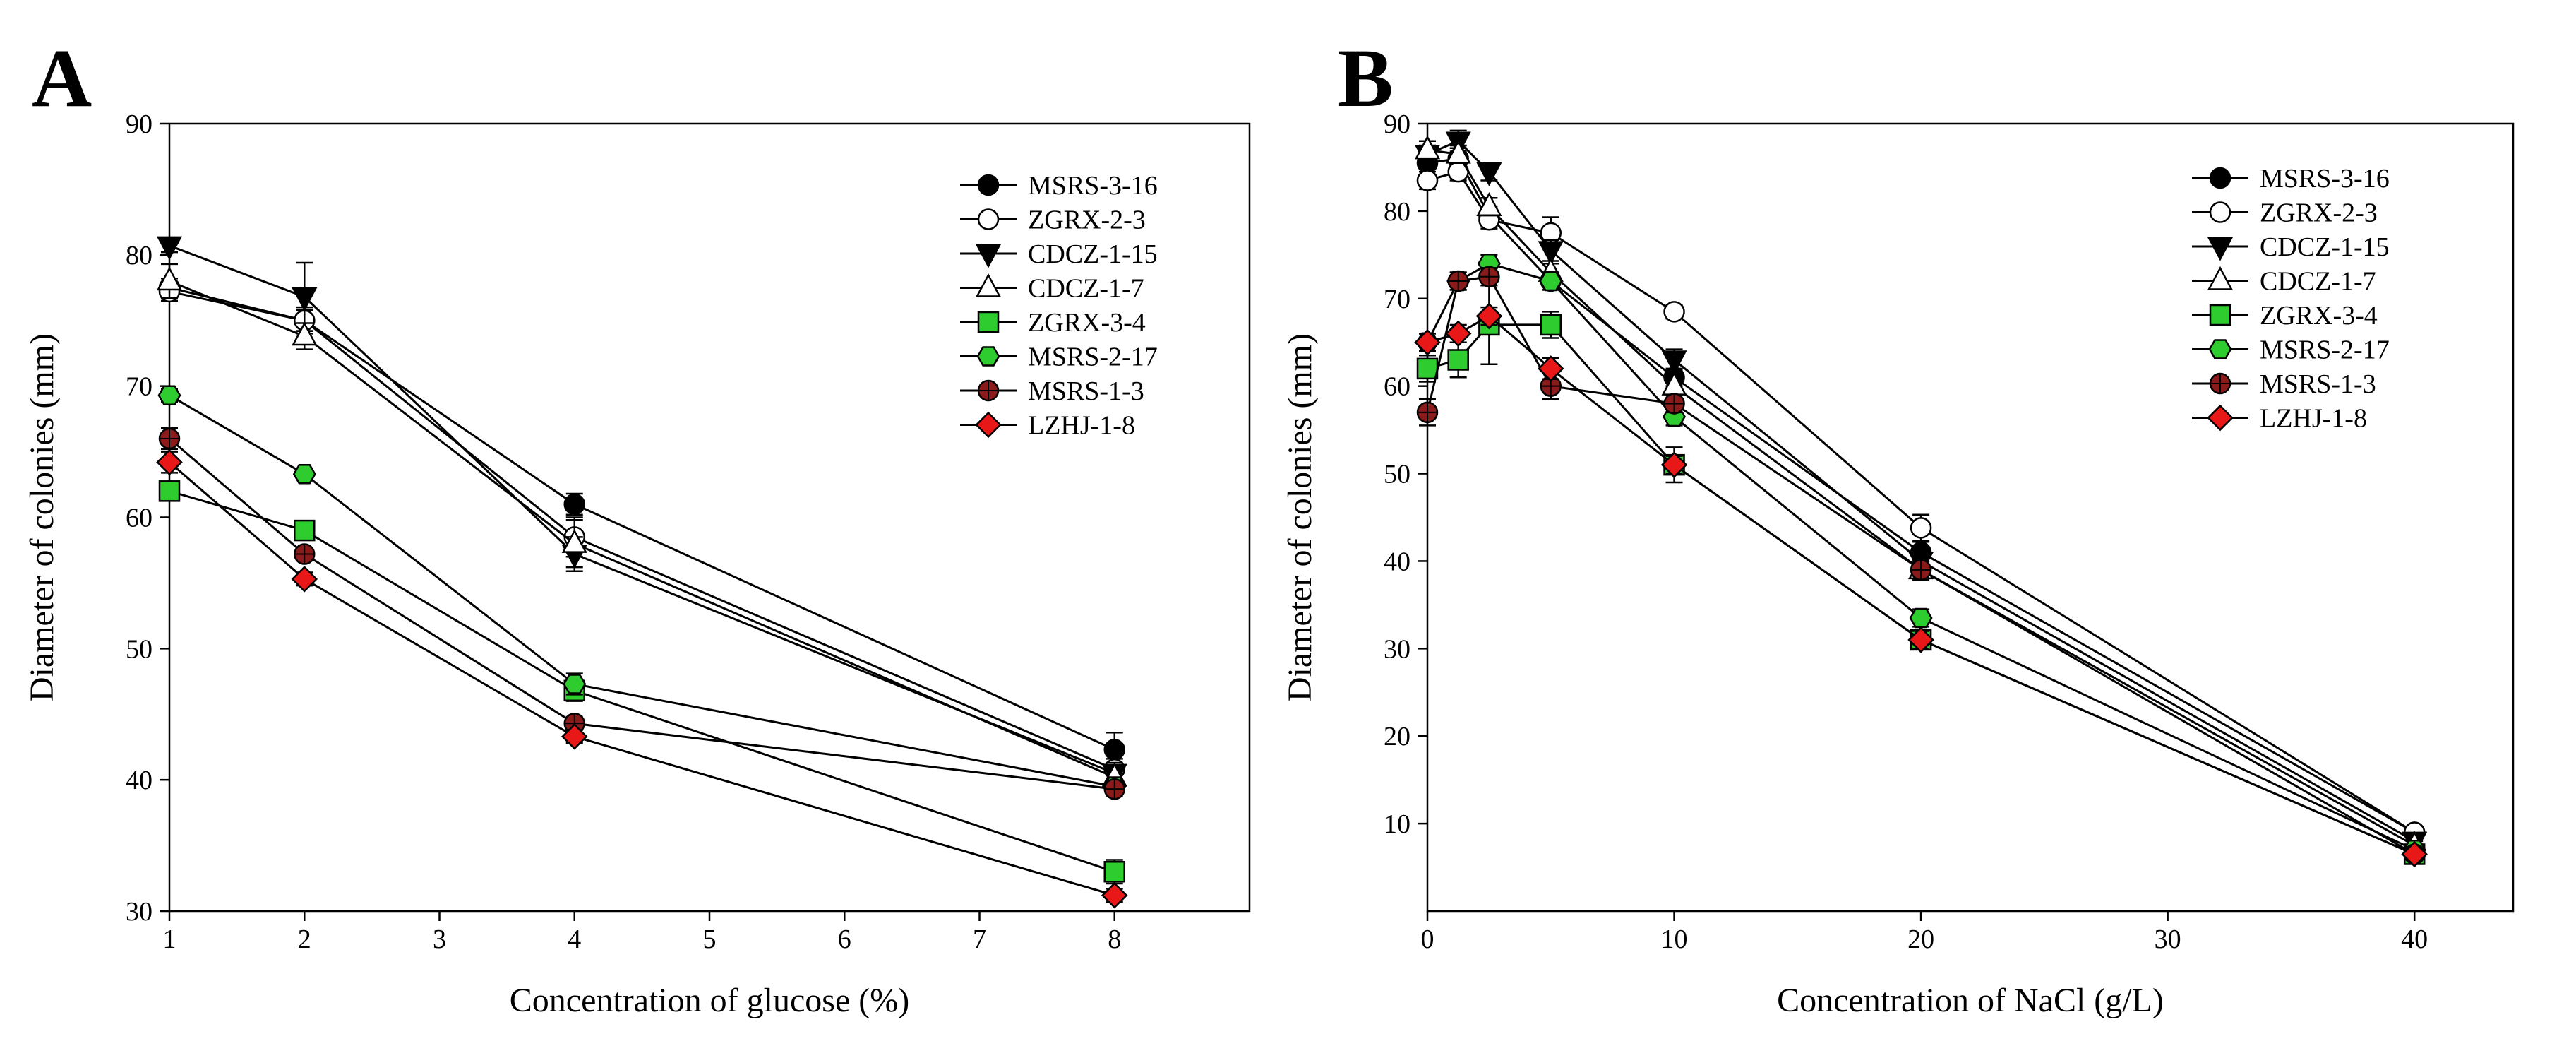 Image resolution: width=2576 pixels, height=1046 pixels. What do you see at coordinates (305, 554) in the screenshot?
I see `panel-a-series-msrs-1-3-point` at bounding box center [305, 554].